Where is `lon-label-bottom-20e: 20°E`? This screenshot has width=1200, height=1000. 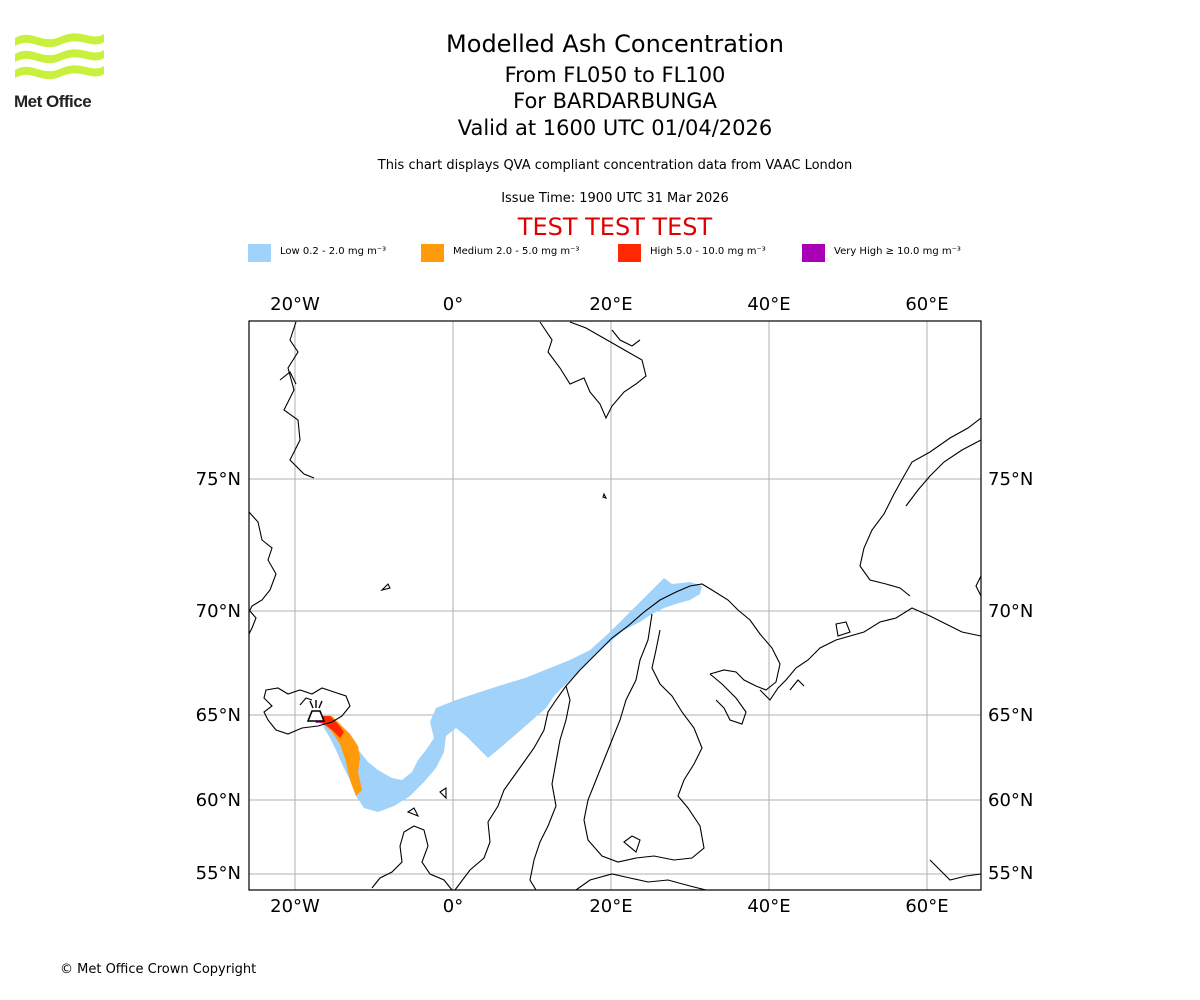 lon-label-bottom-20e: 20°E is located at coordinates (610, 906).